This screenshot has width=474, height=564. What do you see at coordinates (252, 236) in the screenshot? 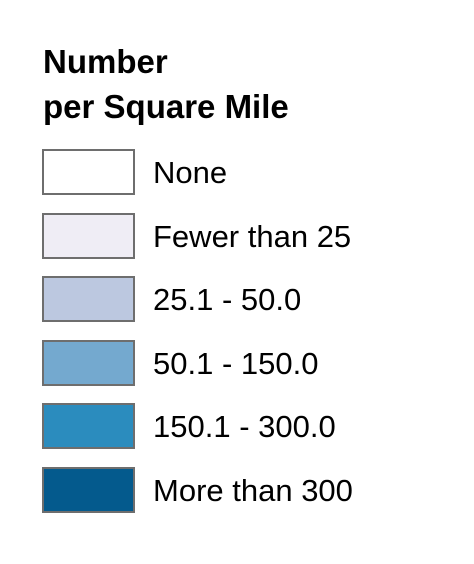
I see `legend-item-label: Fewer than 25` at bounding box center [252, 236].